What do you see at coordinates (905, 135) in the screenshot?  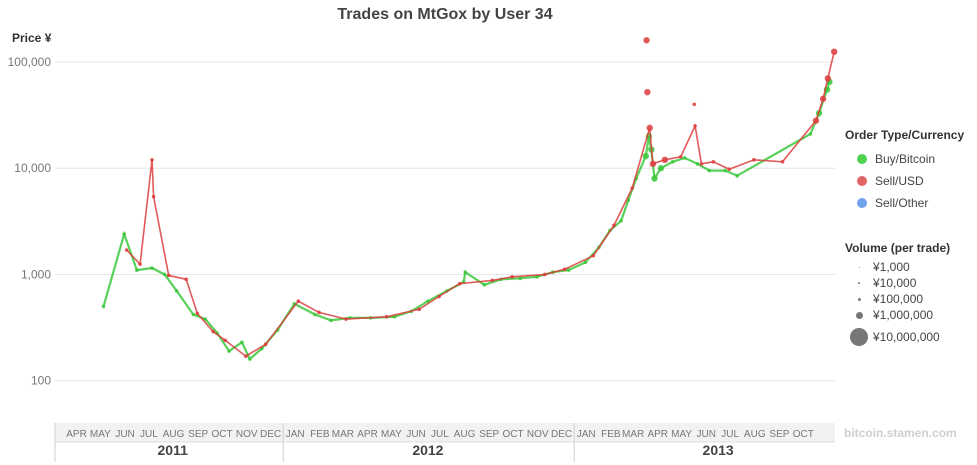 I see `legend-title: Order Type/Currency` at bounding box center [905, 135].